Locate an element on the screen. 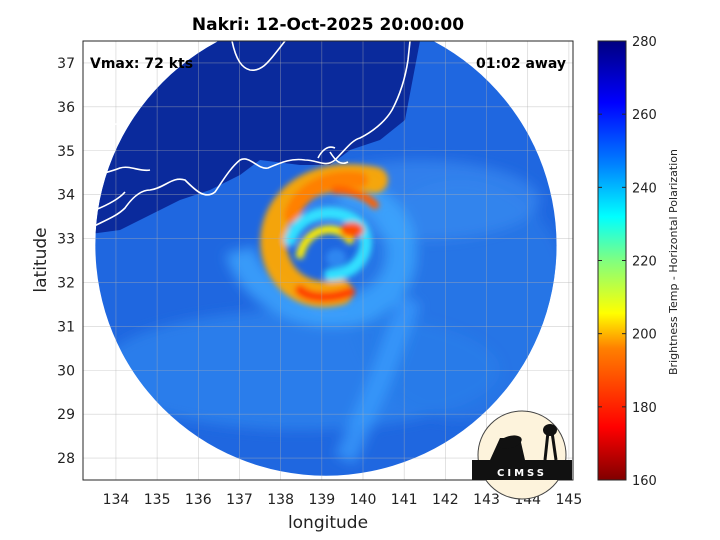  x-tick-label: 137 is located at coordinates (239, 500).